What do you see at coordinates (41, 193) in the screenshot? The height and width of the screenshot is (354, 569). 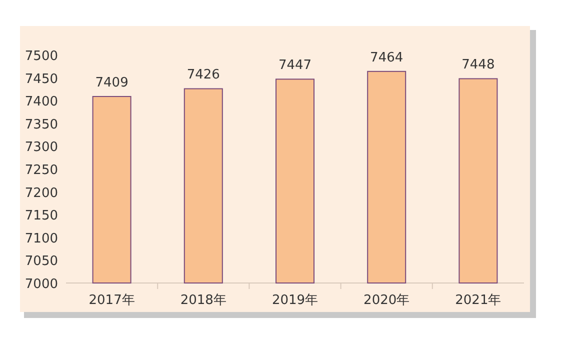 I see `y-tick-label: 7200` at bounding box center [41, 193].